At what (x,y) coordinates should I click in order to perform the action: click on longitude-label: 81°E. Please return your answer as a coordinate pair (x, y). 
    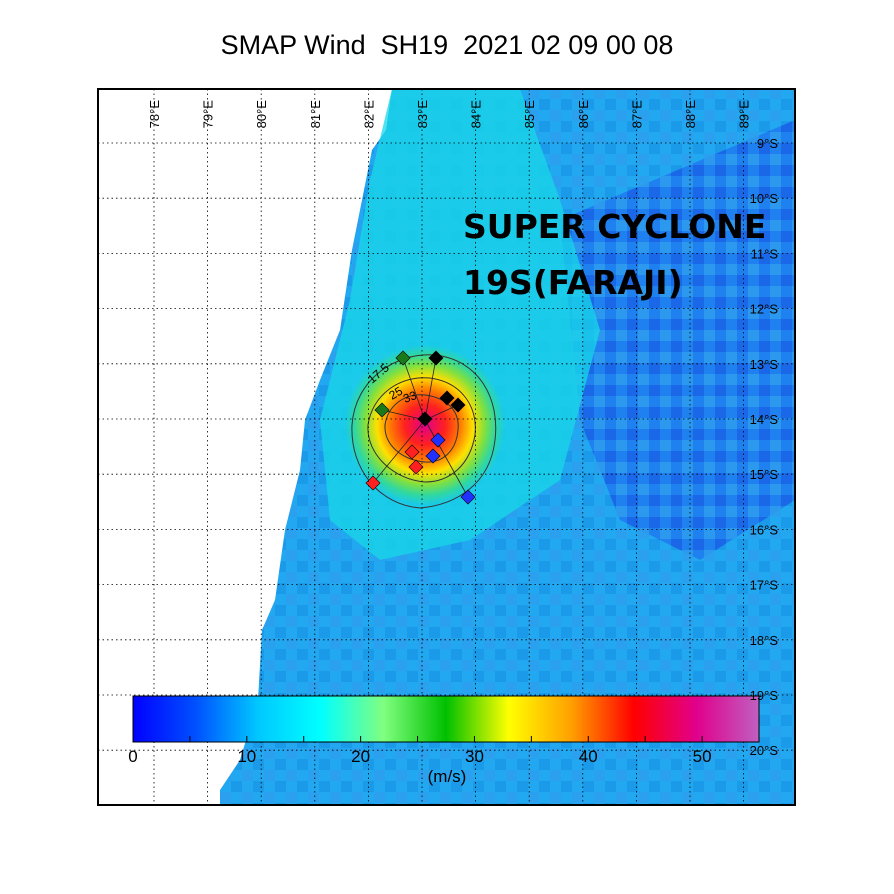
    Looking at the image, I should click on (315, 114).